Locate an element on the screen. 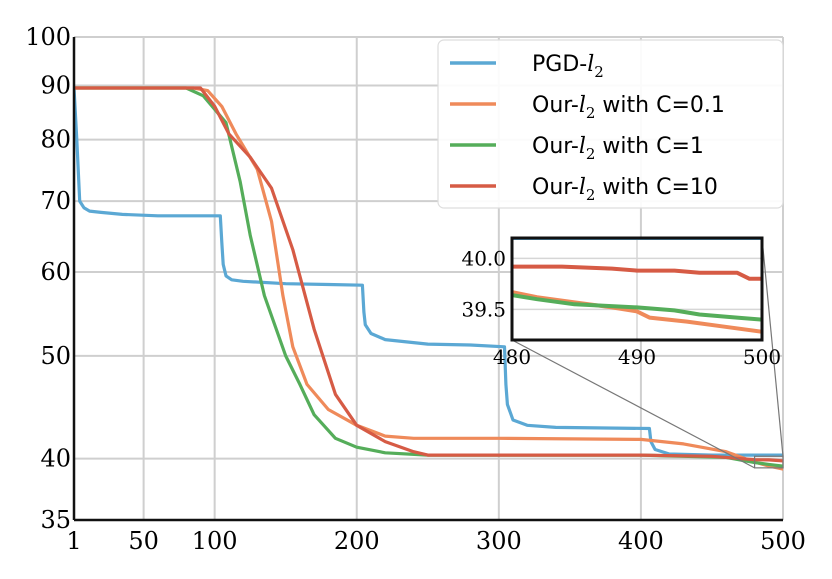 This screenshot has height=579, width=832. x-tick-label: 300 is located at coordinates (499, 541).